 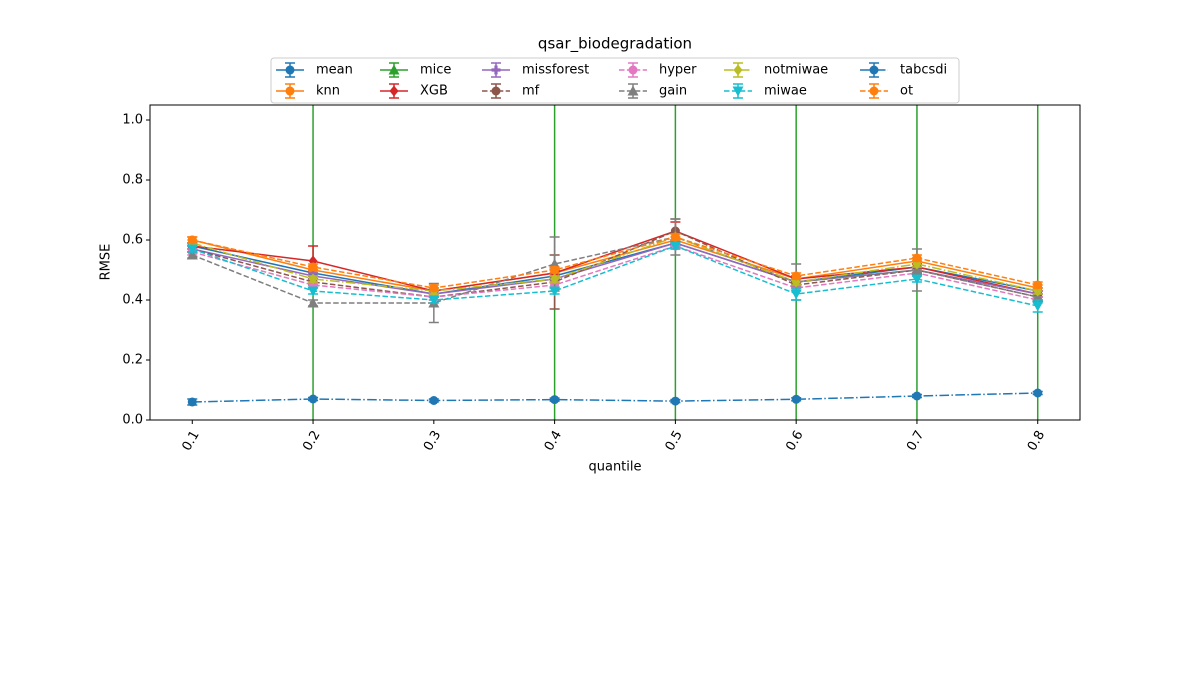 I want to click on legend-entry: miwae, so click(x=765, y=91).